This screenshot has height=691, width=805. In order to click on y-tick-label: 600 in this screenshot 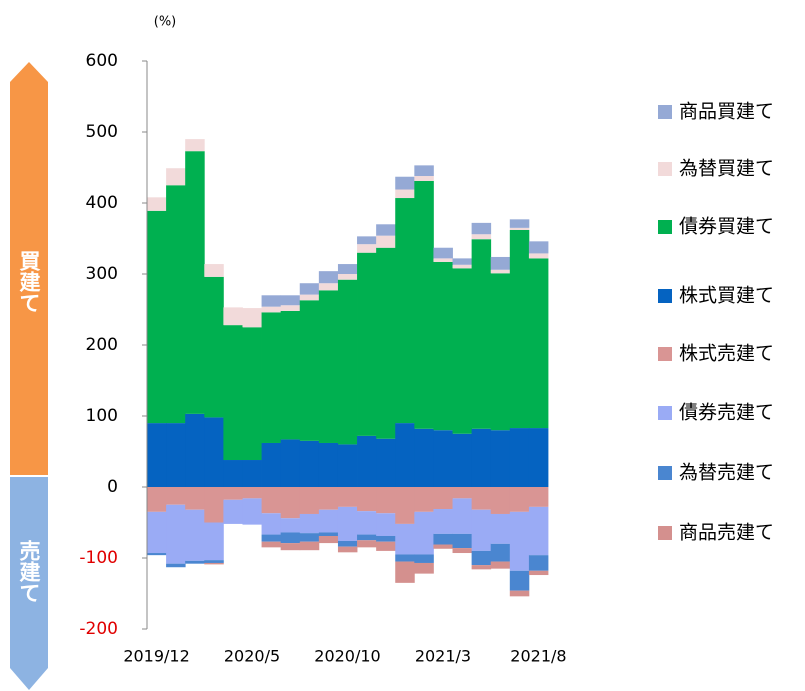, I will do `click(102, 61)`.